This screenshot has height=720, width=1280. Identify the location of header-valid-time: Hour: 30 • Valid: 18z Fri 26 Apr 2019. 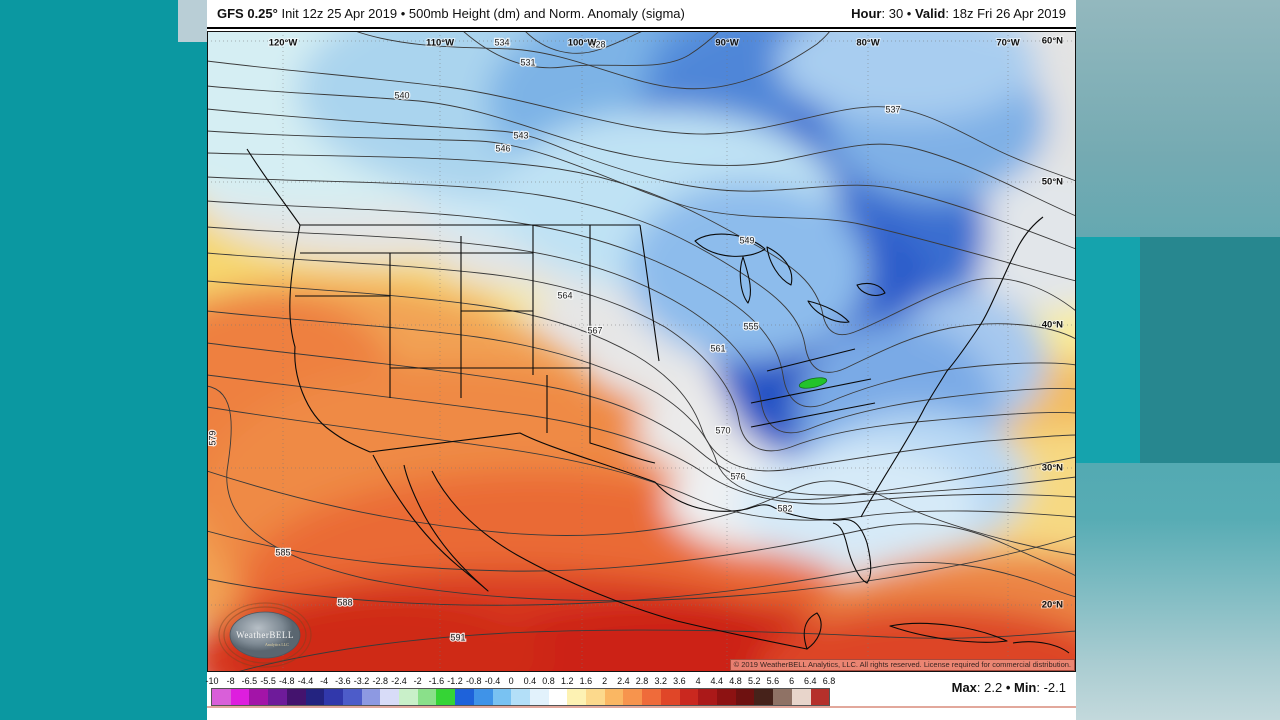
(958, 13).